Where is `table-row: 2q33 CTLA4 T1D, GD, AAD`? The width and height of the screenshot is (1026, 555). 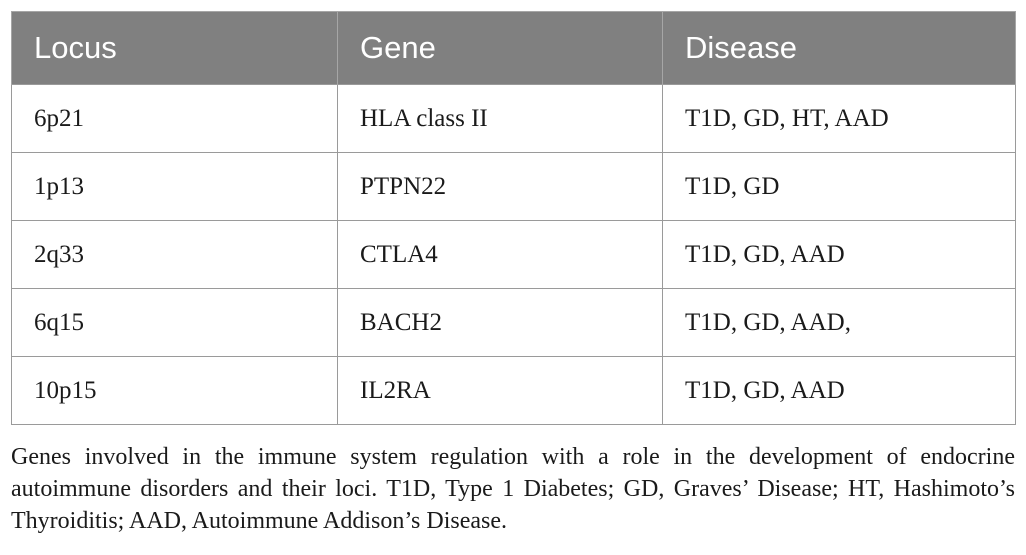 table-row: 2q33 CTLA4 T1D, GD, AAD is located at coordinates (513, 254).